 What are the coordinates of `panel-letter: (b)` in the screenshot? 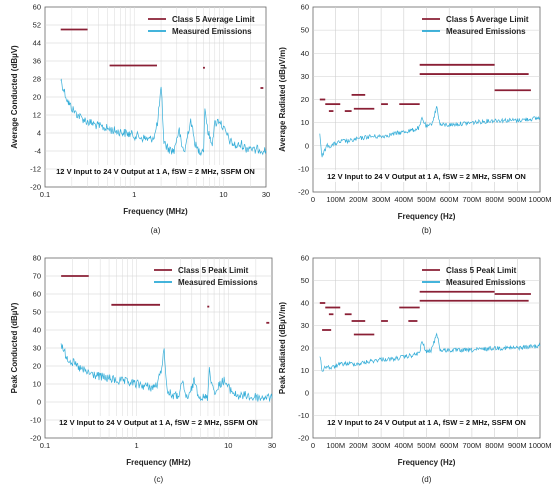 It's located at (427, 230).